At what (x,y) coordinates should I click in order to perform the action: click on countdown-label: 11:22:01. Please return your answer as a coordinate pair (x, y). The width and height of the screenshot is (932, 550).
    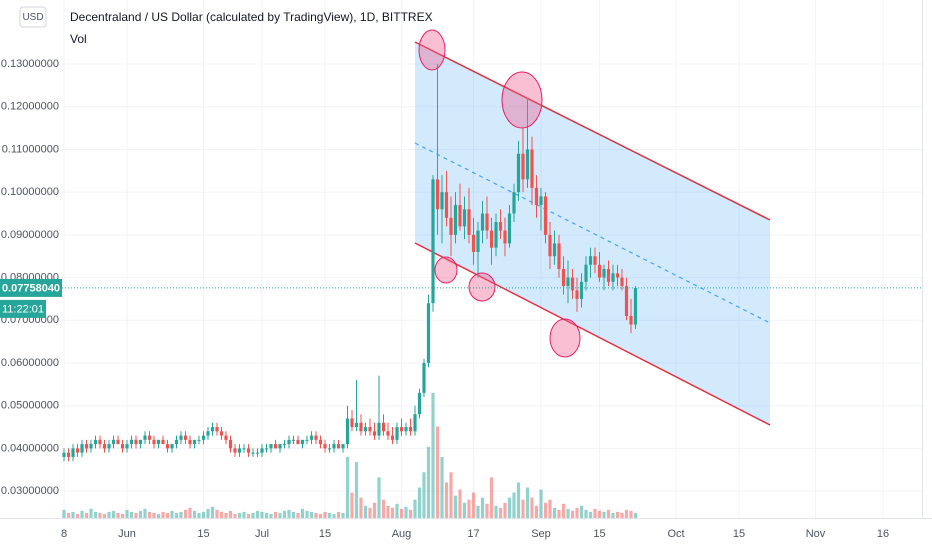
    Looking at the image, I should click on (23, 309).